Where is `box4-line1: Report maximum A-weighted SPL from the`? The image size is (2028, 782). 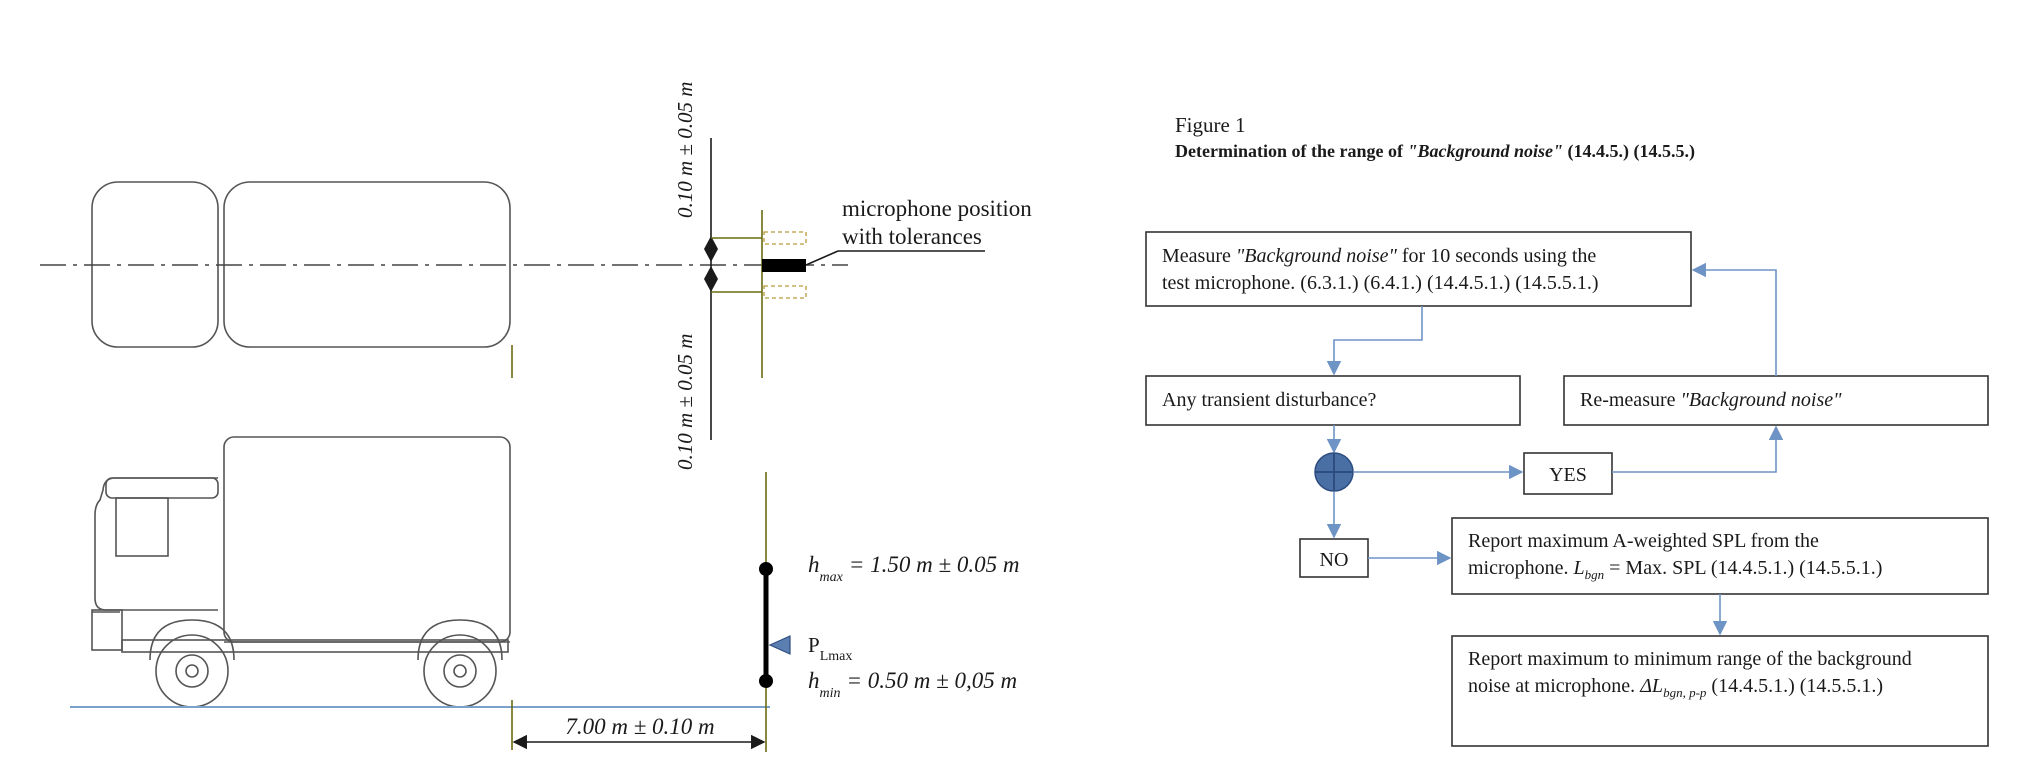
box4-line1: Report maximum A-weighted SPL from the is located at coordinates (1643, 541).